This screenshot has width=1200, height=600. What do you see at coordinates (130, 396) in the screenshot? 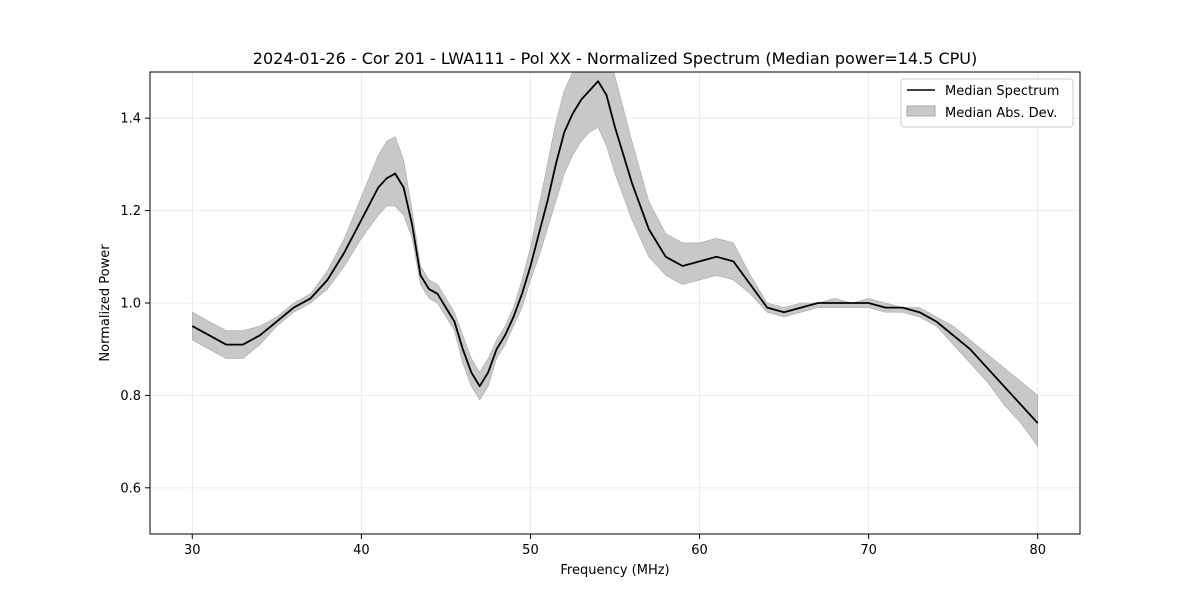
I see `y-tick-label: 0.8` at bounding box center [130, 396].